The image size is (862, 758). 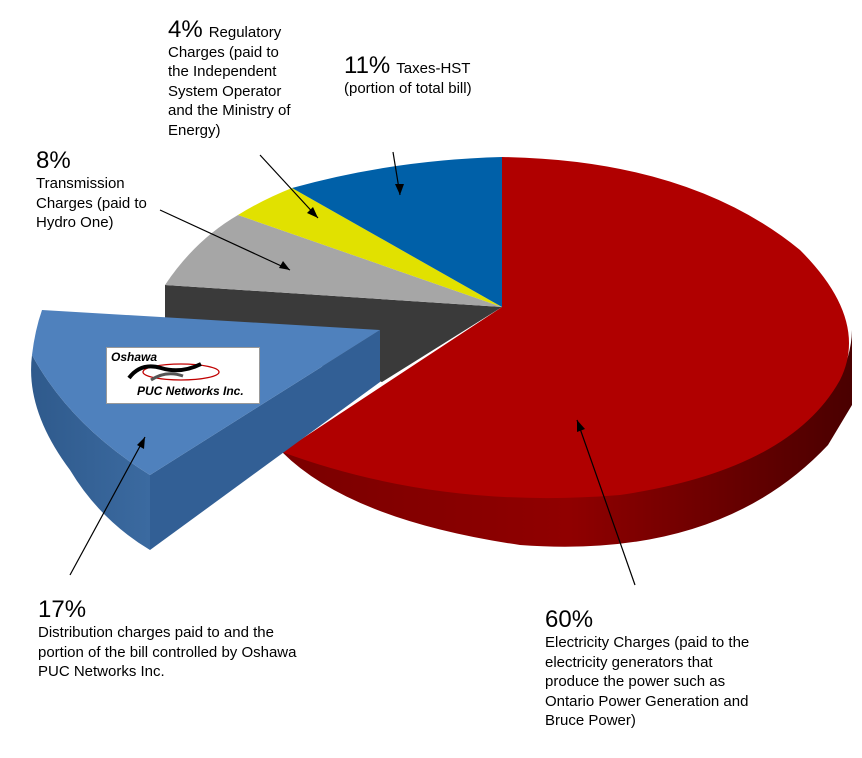 I want to click on label-distribution-line: Distribution charges paid to and the, so click(x=156, y=632).